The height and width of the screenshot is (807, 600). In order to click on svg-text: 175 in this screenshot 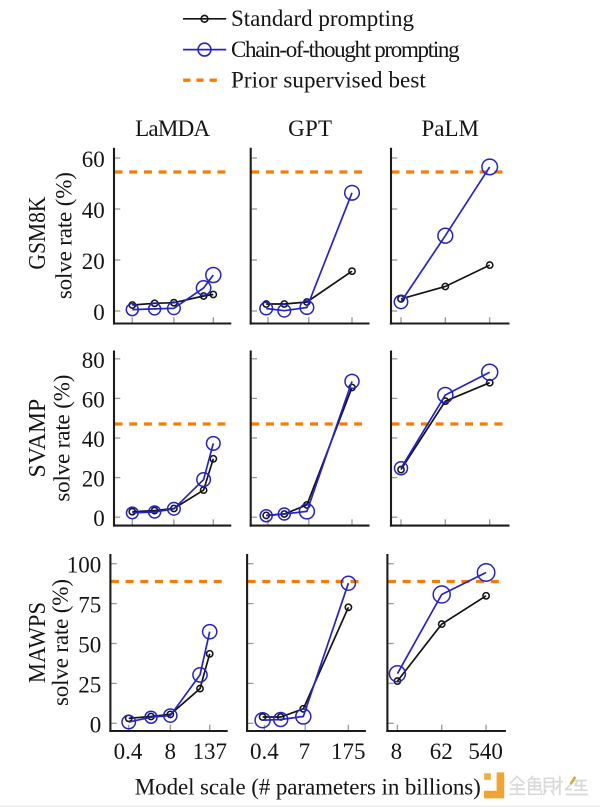, I will do `click(348, 751)`.